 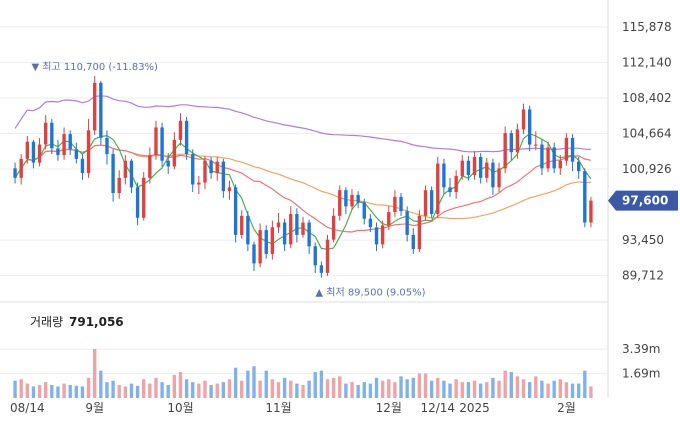 I want to click on time-tick-label: 08/14, so click(x=27, y=408).